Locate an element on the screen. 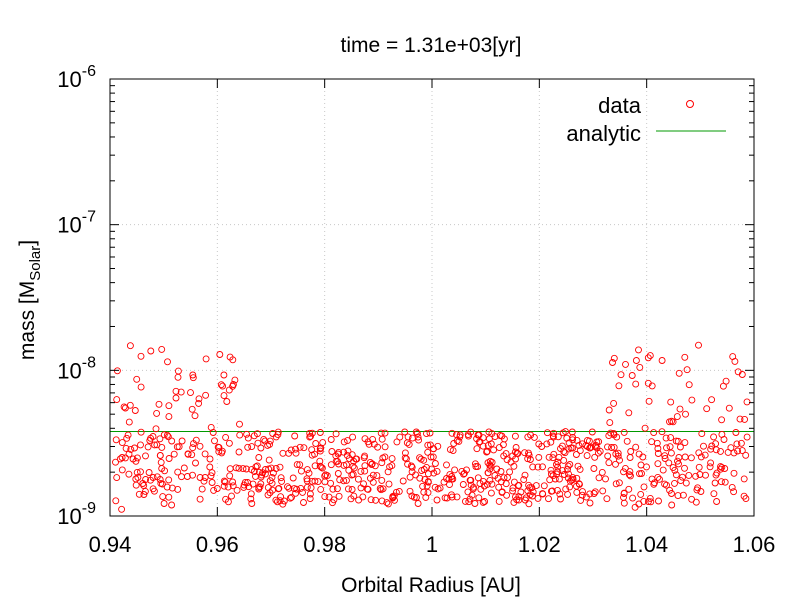  y-tick-exponent: -7 is located at coordinates (89, 217).